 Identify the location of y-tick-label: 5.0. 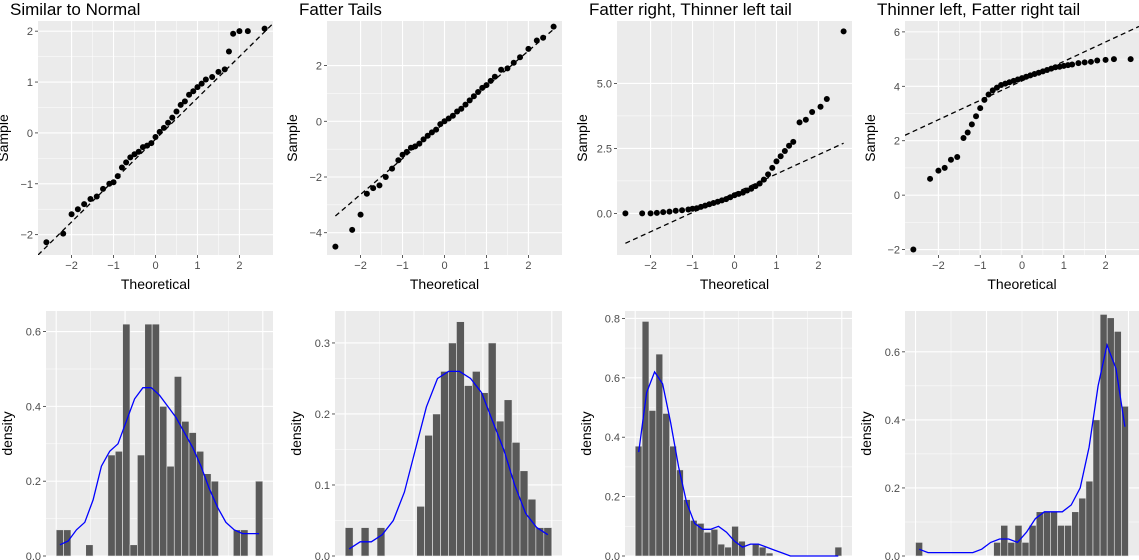
(604, 84).